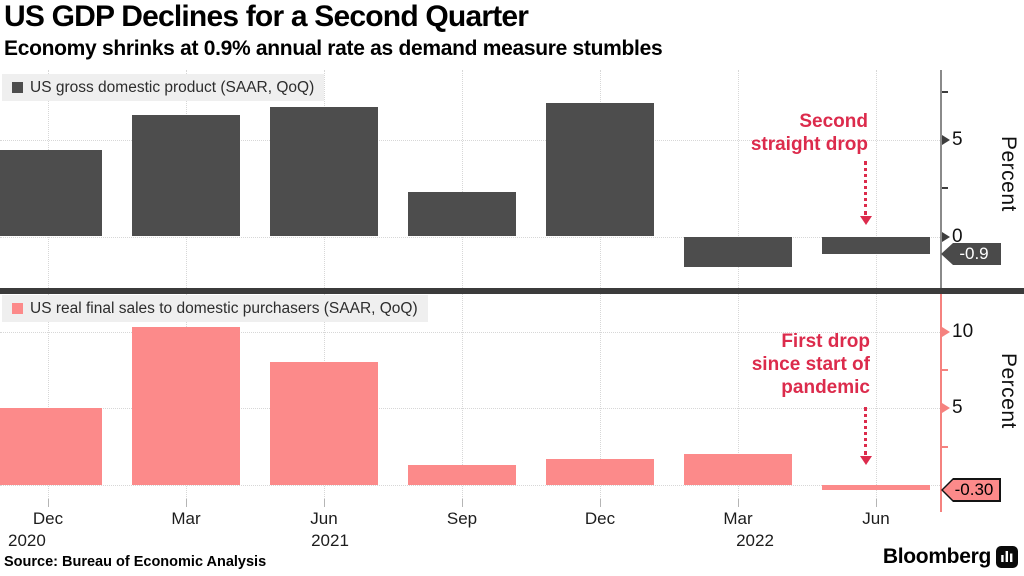 The image size is (1024, 576). Describe the element at coordinates (17, 87) in the screenshot. I see `legend-swatch-gdp` at that location.